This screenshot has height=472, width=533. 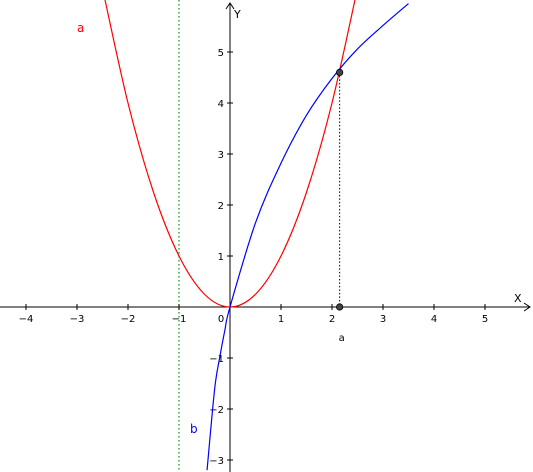 What do you see at coordinates (332, 319) in the screenshot?
I see `x-tick-label: 2` at bounding box center [332, 319].